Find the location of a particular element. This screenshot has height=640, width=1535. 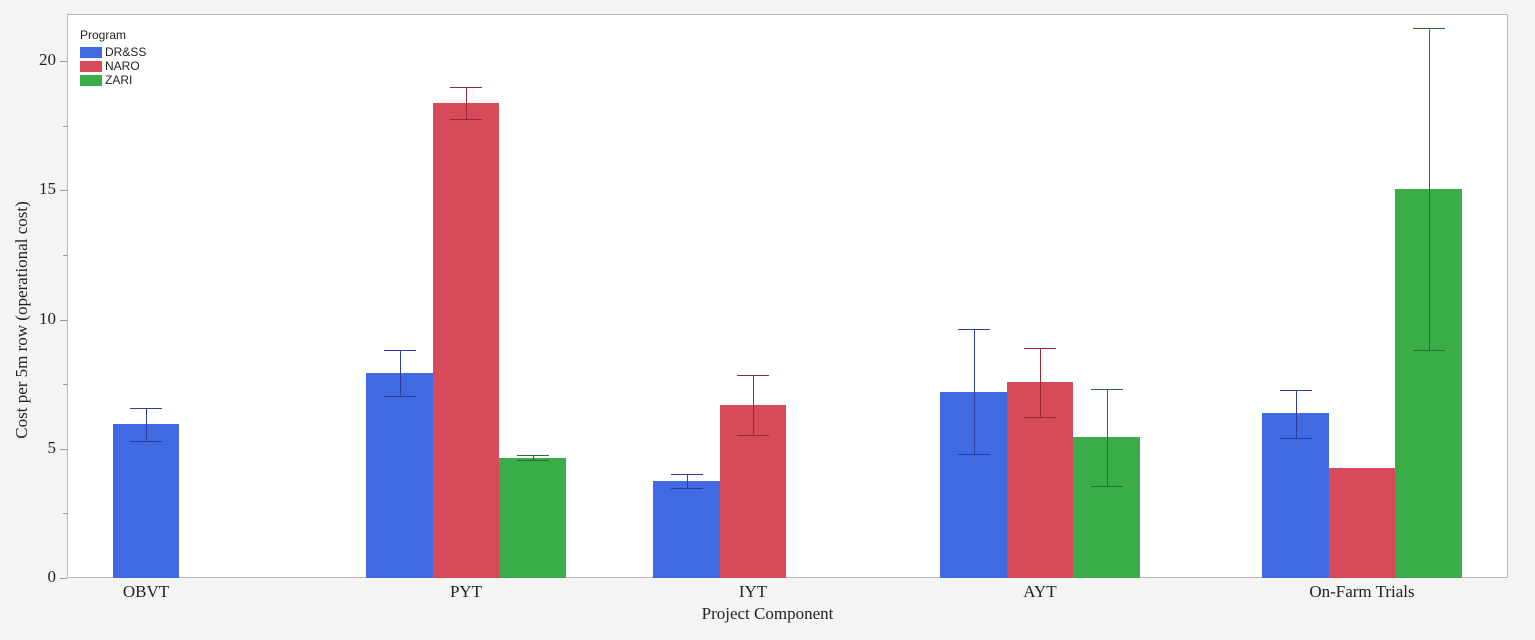

x-axis-title: Project Component is located at coordinates (767, 613).